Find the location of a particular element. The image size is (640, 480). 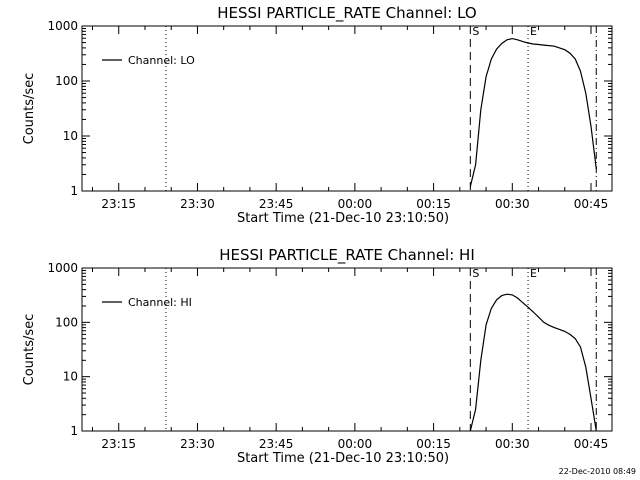

chart-title: HESSI PARTICLE_RATE Channel: HI is located at coordinates (347, 255).